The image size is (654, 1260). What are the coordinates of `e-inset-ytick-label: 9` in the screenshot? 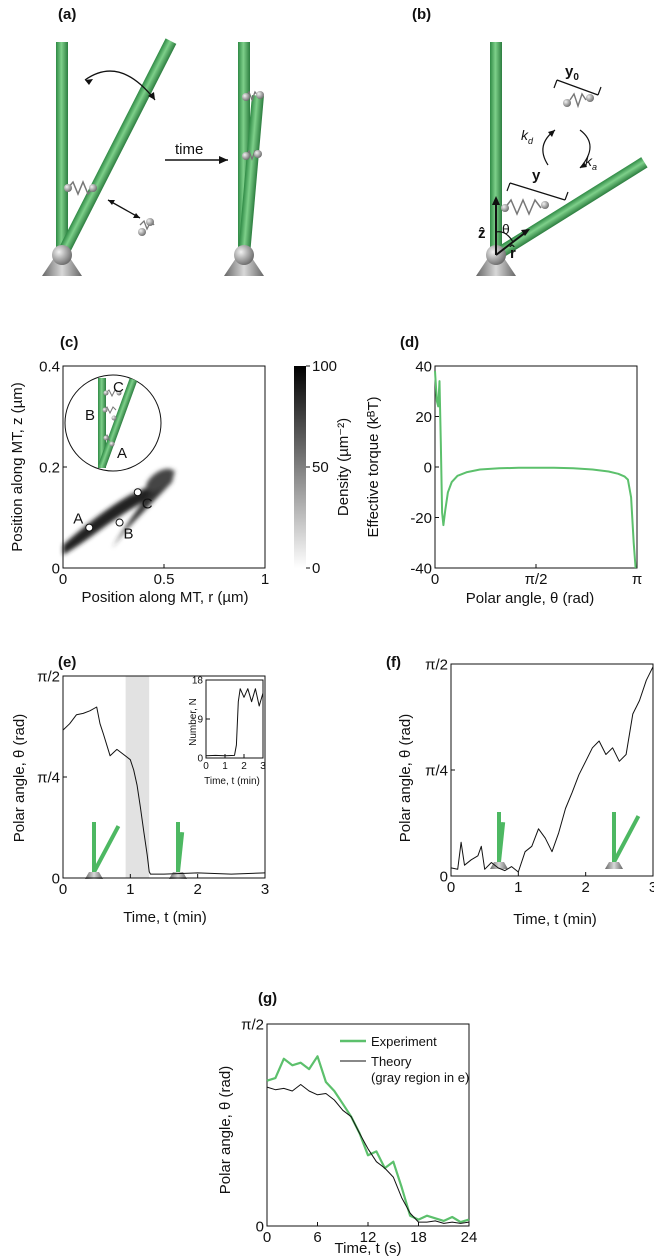 It's located at (200, 720).